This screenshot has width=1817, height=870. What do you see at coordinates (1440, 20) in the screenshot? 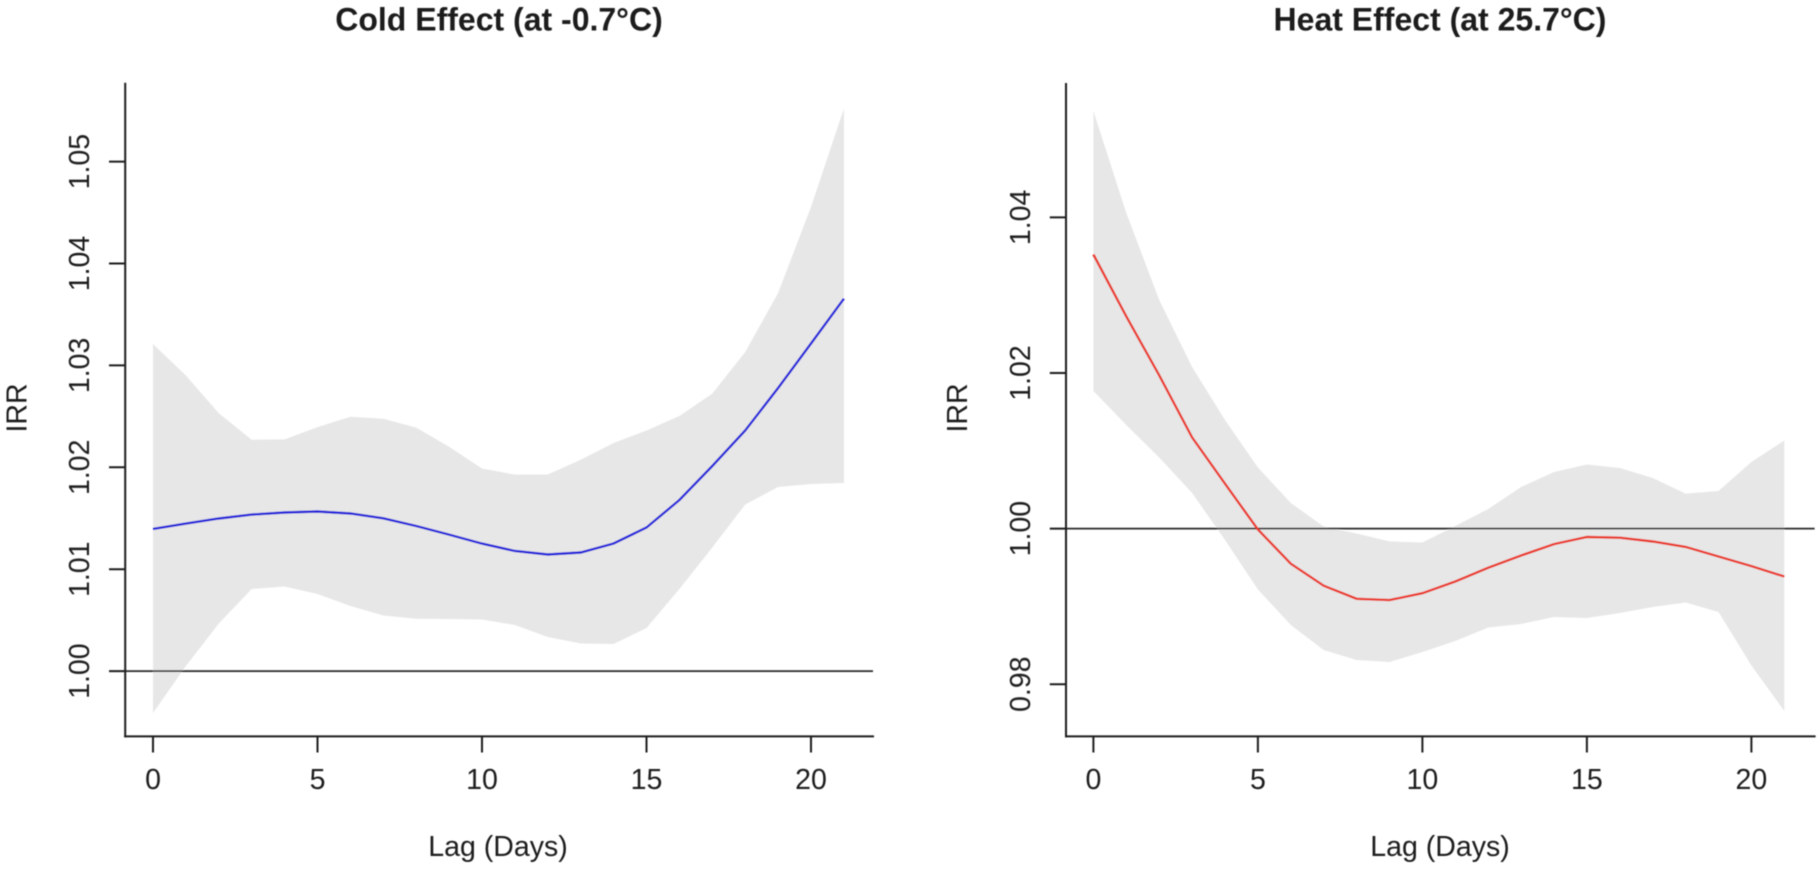
I see `svg-text: Heat Effect (at 25.7°C)` at bounding box center [1440, 20].